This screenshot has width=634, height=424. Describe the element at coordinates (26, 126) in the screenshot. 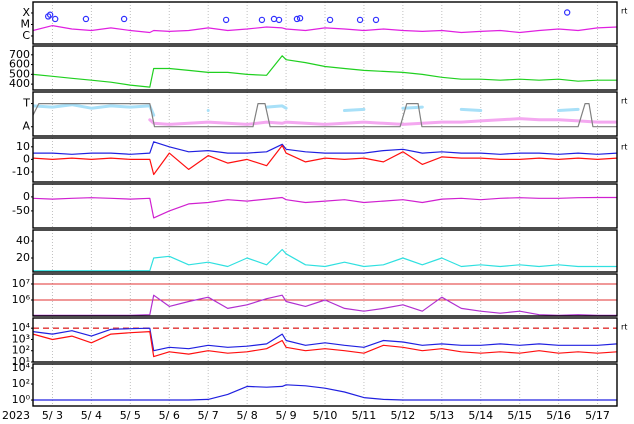

I see `y-tick-label: A` at that location.